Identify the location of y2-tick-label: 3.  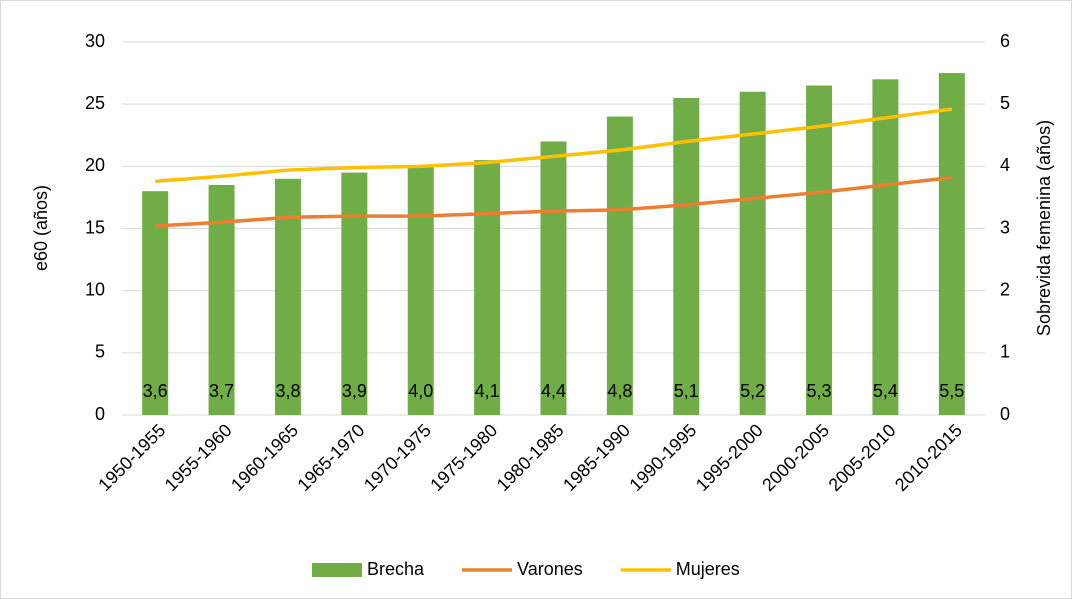
(1005, 227).